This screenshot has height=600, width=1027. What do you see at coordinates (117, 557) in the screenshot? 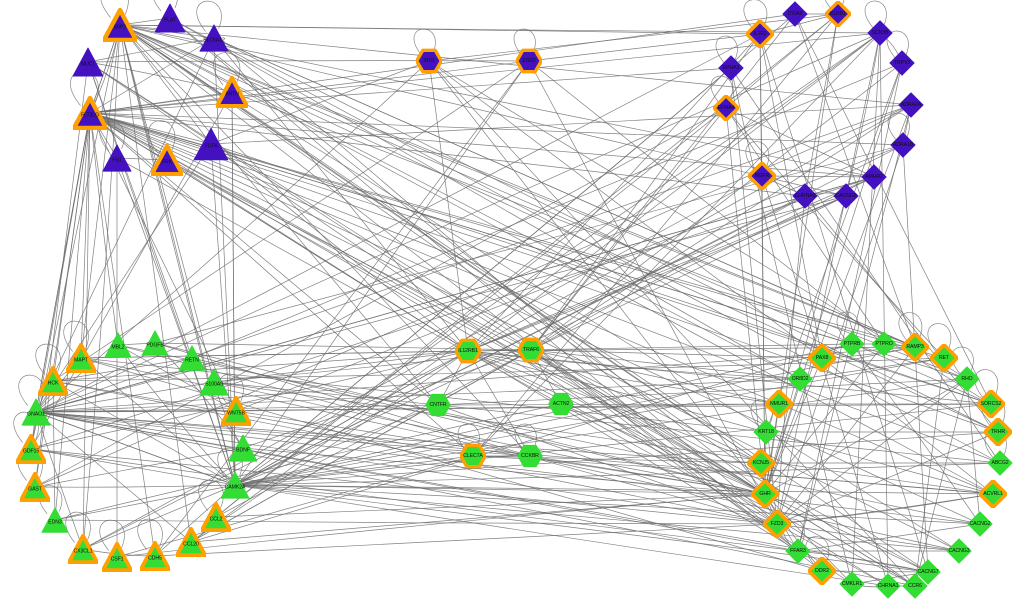
I see `graph-node-csf1: CSF1` at bounding box center [117, 557].